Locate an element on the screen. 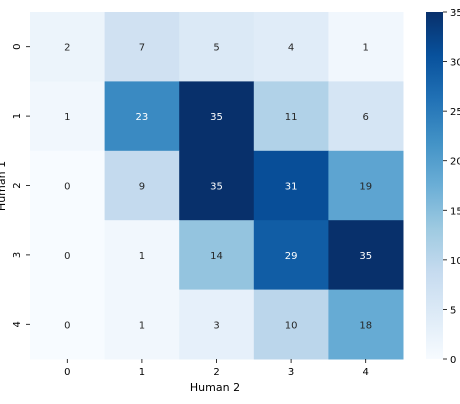  y-tick-label: 0 is located at coordinates (17, 47).